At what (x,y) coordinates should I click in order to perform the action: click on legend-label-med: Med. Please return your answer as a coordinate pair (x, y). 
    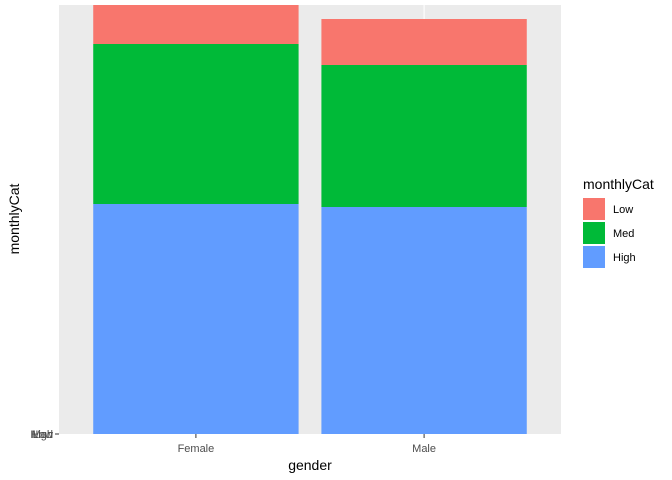
    Looking at the image, I should click on (623, 234).